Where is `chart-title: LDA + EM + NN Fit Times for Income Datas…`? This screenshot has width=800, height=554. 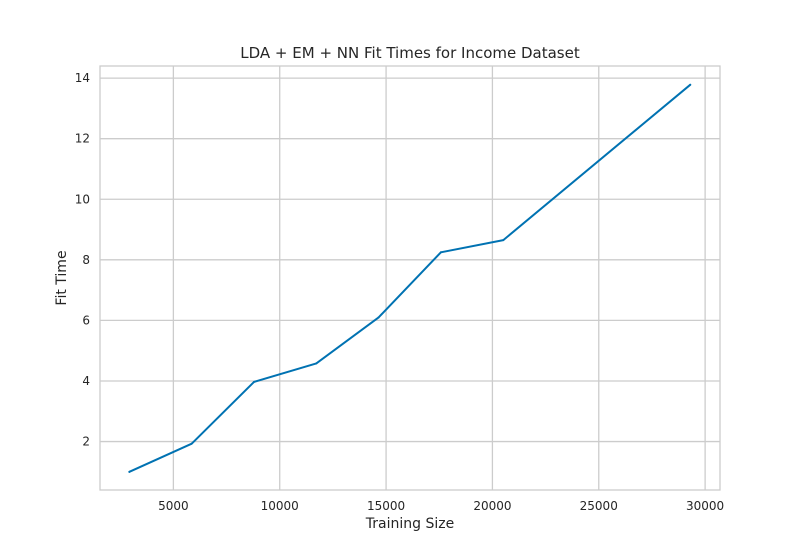
chart-title: LDA + EM + NN Fit Times for Income Datas… is located at coordinates (410, 53).